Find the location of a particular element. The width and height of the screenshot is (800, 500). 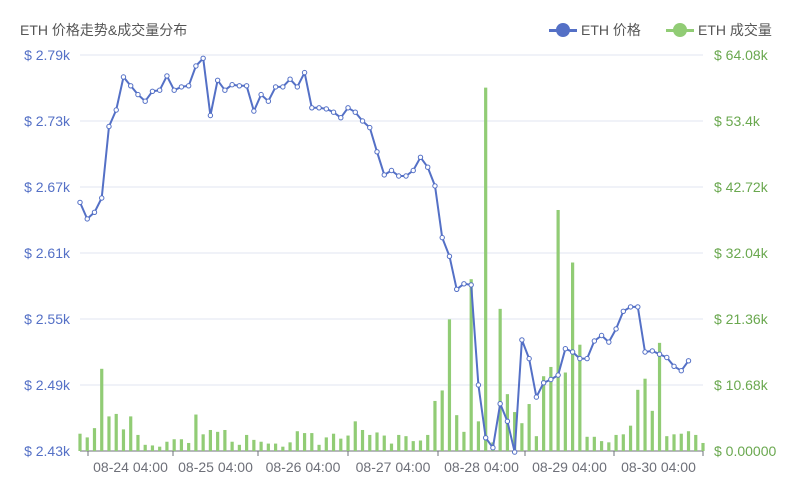

legend-volume-swatch-icon is located at coordinates (680, 30).